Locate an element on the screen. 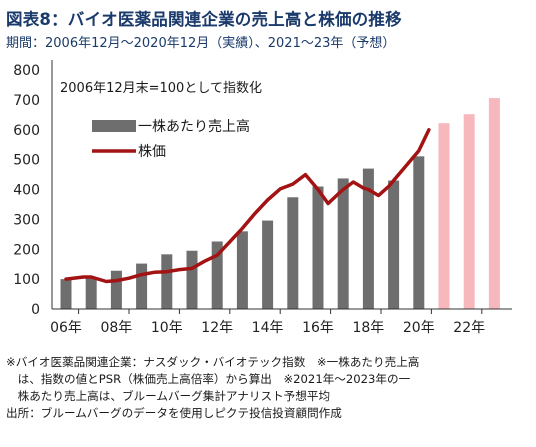 The width and height of the screenshot is (536, 447). x-tick-label: 08年 is located at coordinates (116, 328).